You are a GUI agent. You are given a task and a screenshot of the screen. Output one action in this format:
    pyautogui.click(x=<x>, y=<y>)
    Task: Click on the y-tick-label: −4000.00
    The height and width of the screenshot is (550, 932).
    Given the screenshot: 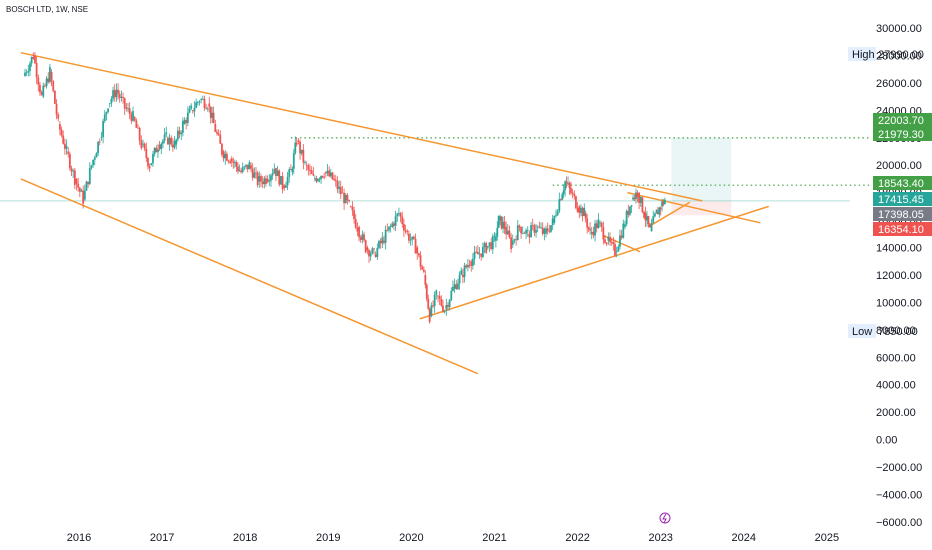 What is the action you would take?
    pyautogui.click(x=899, y=495)
    